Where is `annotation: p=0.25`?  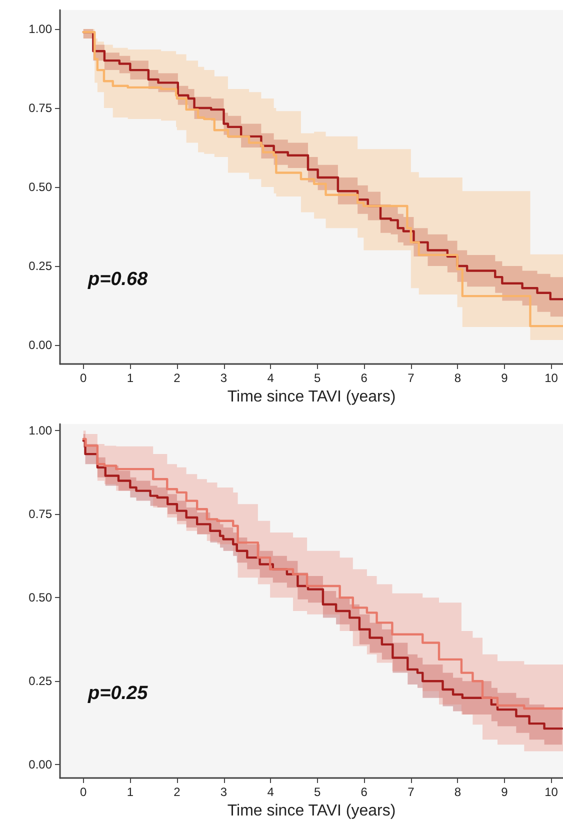
annotation: p=0.25 is located at coordinates (117, 693).